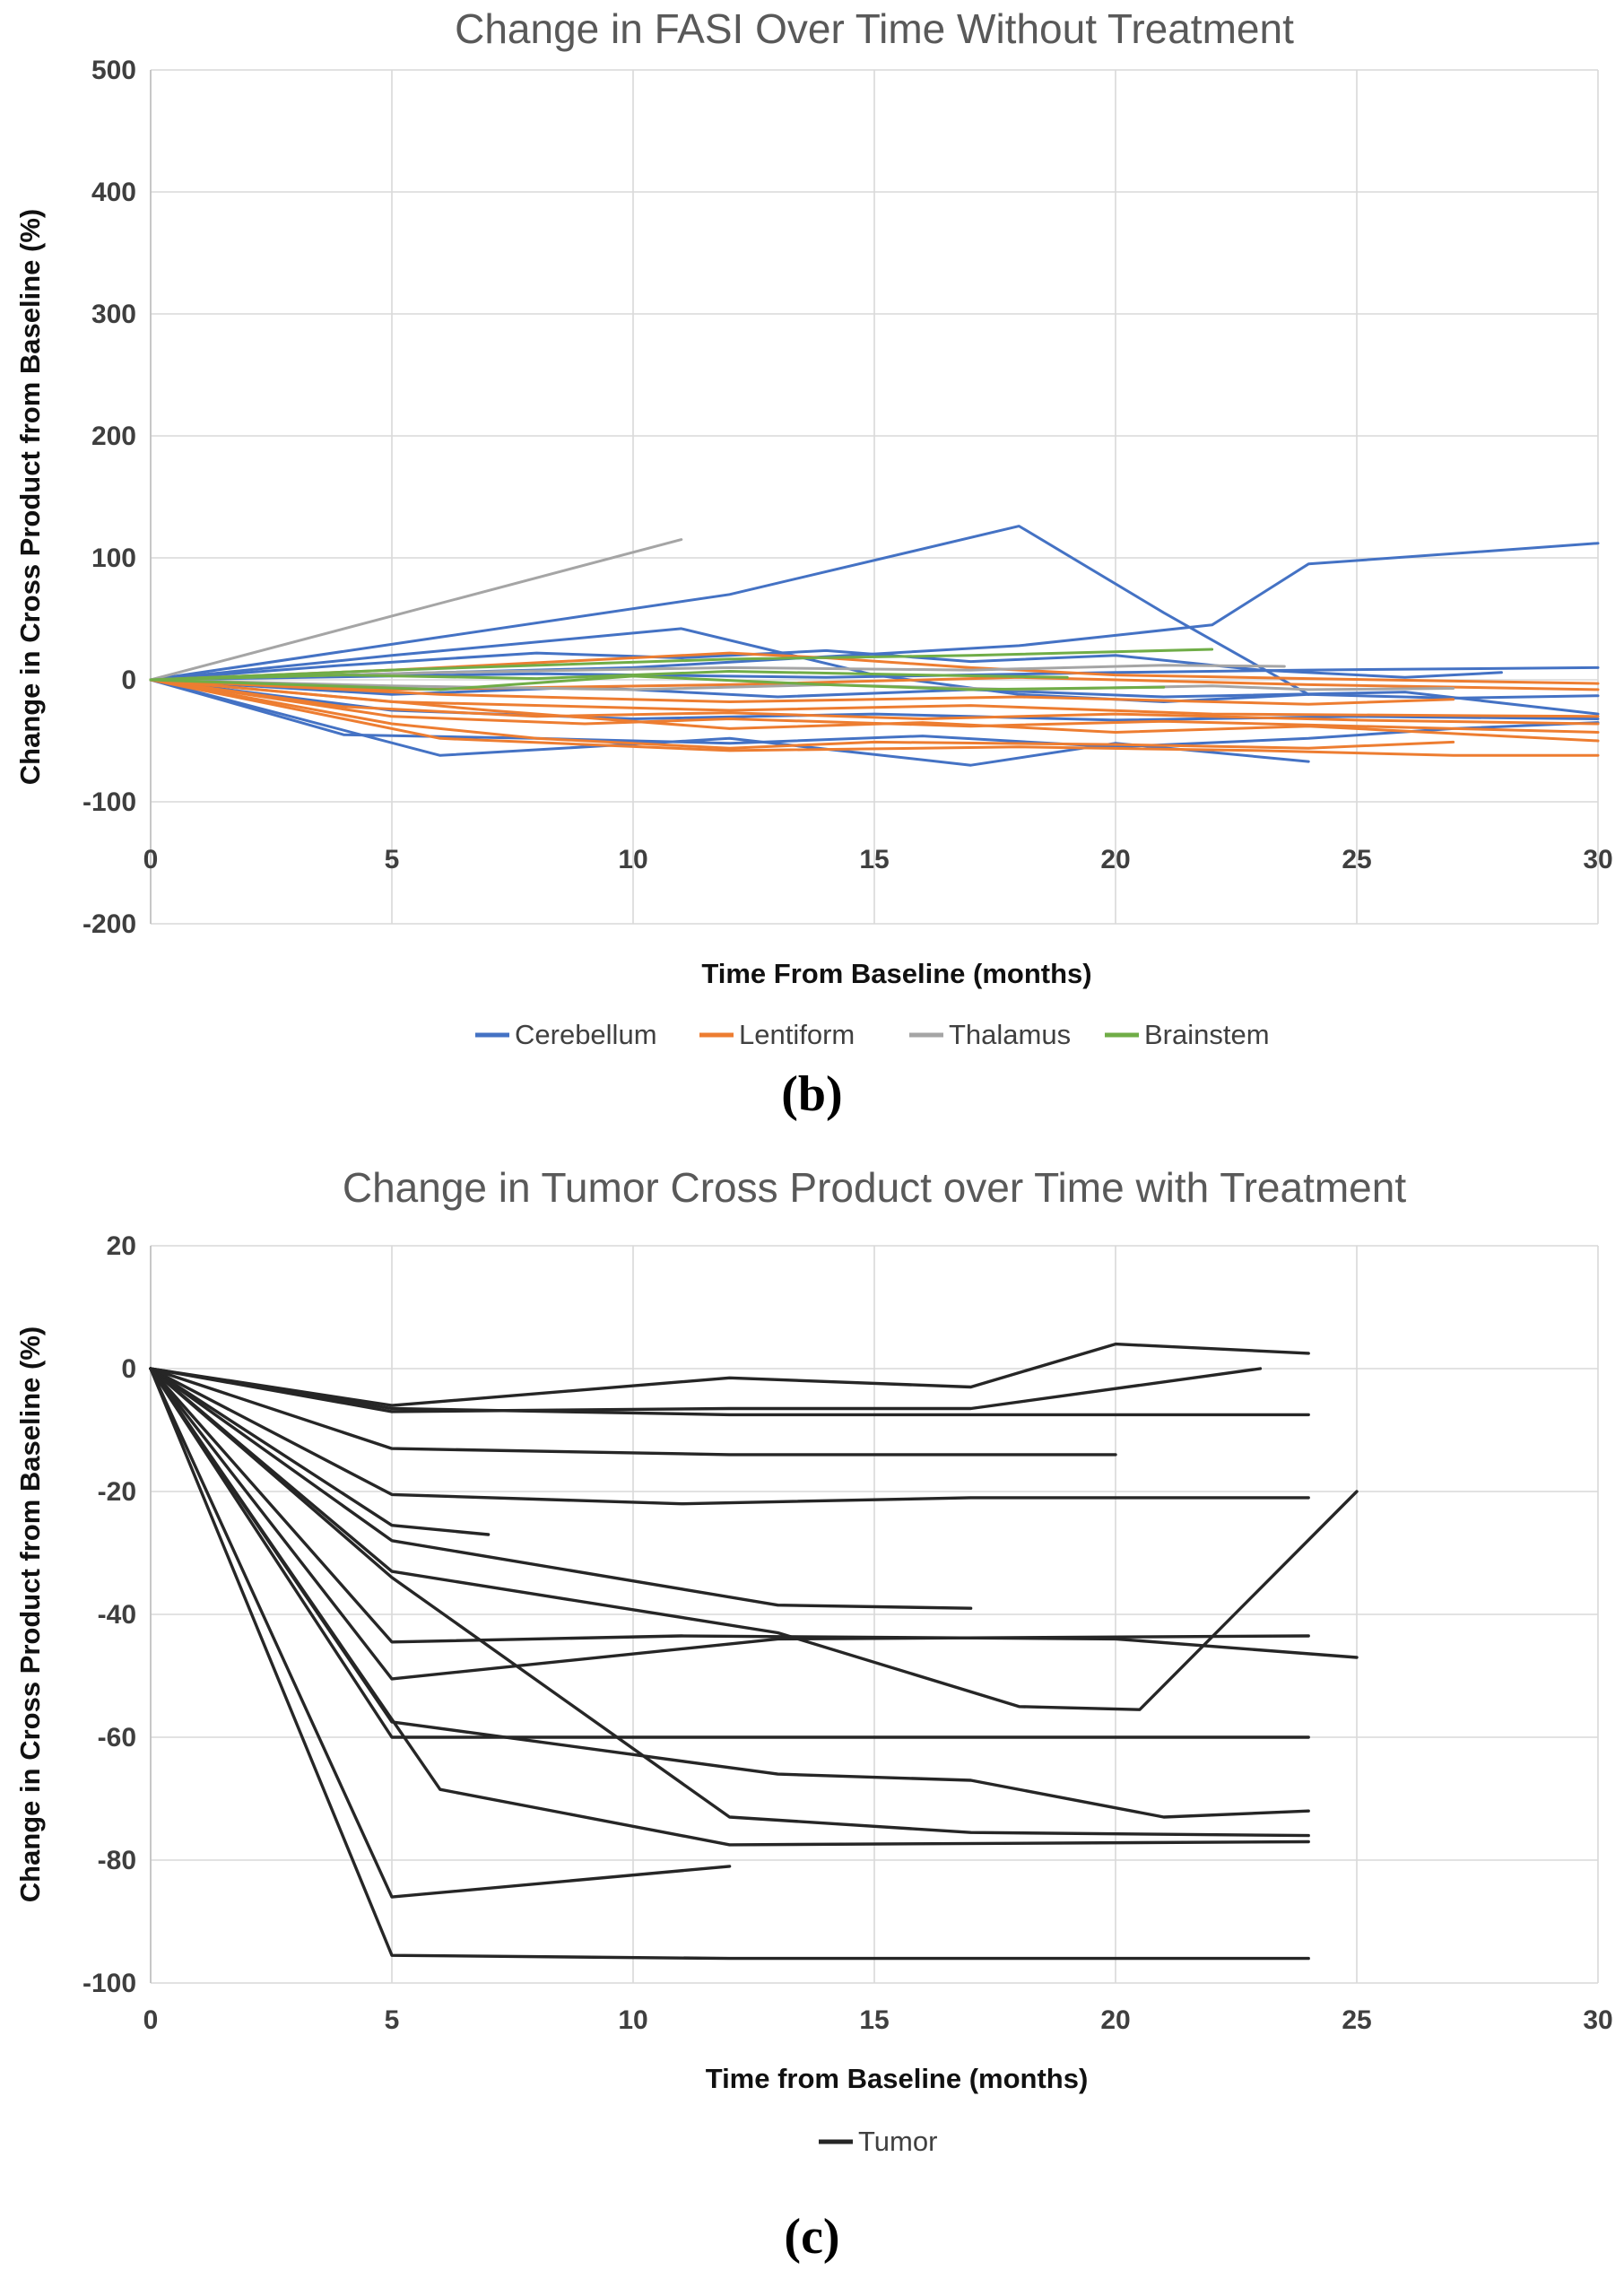 This screenshot has width=1624, height=2296. Describe the element at coordinates (797, 1034) in the screenshot. I see `legend-label-lentiform: Lentiform` at that location.